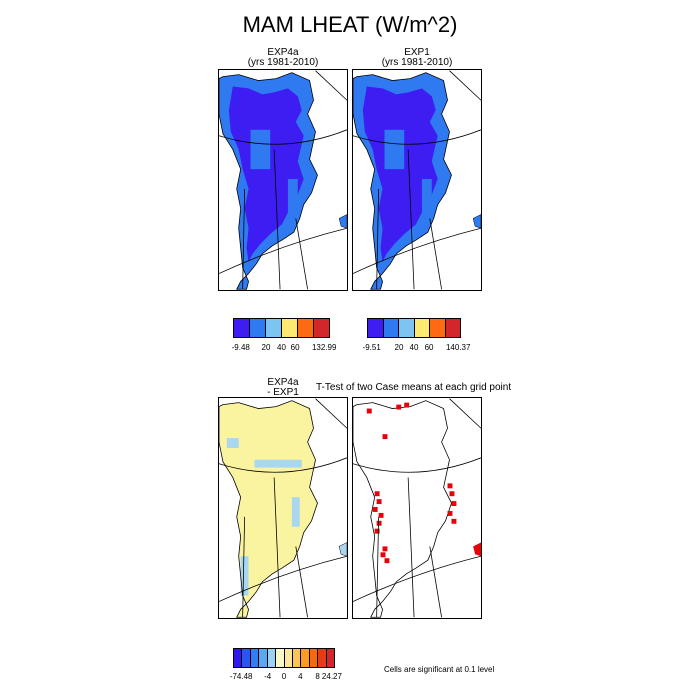  What do you see at coordinates (371, 347) in the screenshot?
I see `colorbar-tick-label: -9.51` at bounding box center [371, 347].